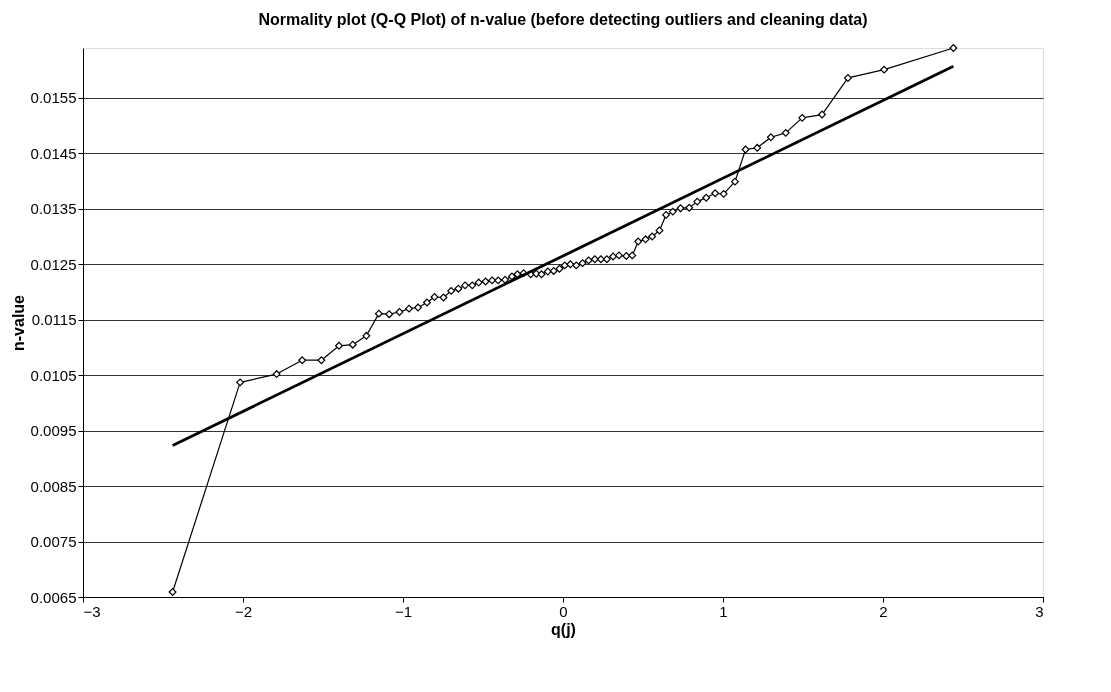 Image resolution: width=1111 pixels, height=692 pixels. Describe the element at coordinates (53, 98) in the screenshot. I see `y-tick-label: 0.0155` at that location.